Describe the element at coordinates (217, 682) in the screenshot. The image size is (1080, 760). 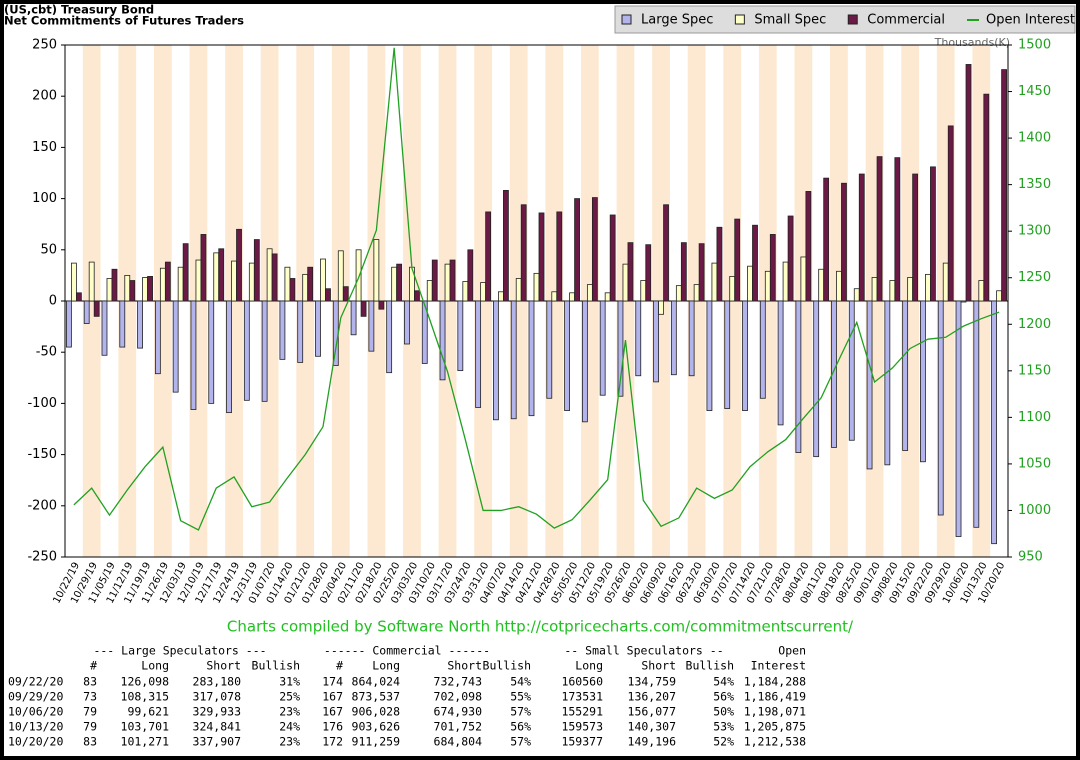
I see `table-cell: 283,180` at that location.